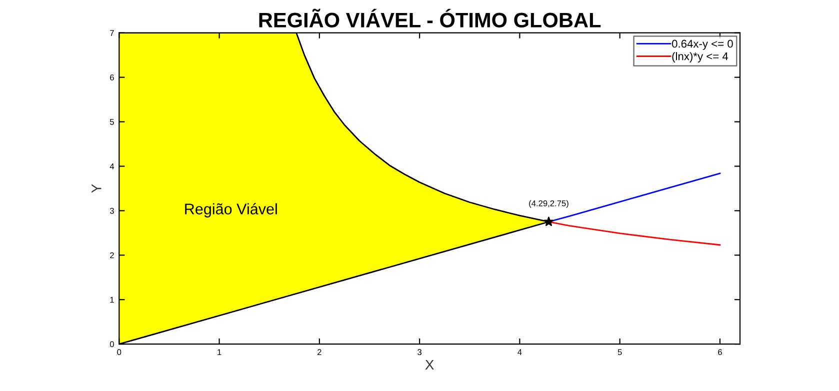 The height and width of the screenshot is (391, 839). What do you see at coordinates (520, 352) in the screenshot?
I see `x-tick-label: 4` at bounding box center [520, 352].